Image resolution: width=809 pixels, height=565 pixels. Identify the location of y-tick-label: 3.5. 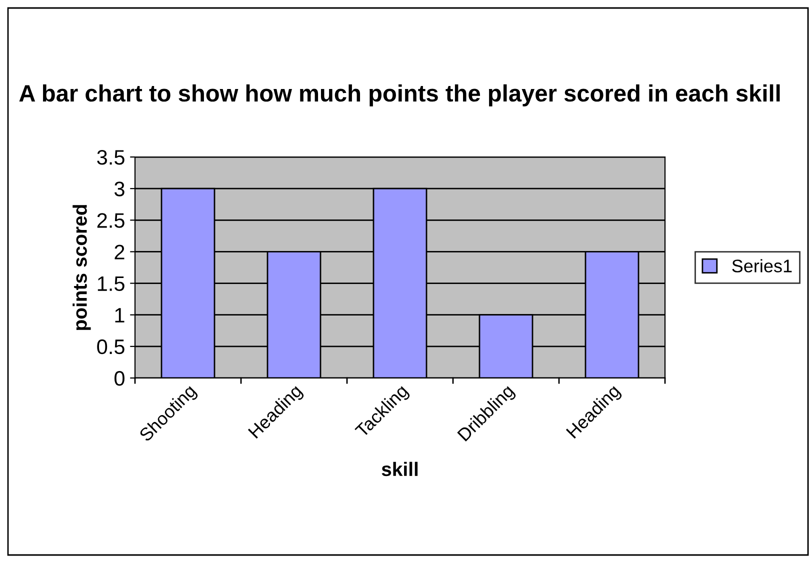
(110, 157).